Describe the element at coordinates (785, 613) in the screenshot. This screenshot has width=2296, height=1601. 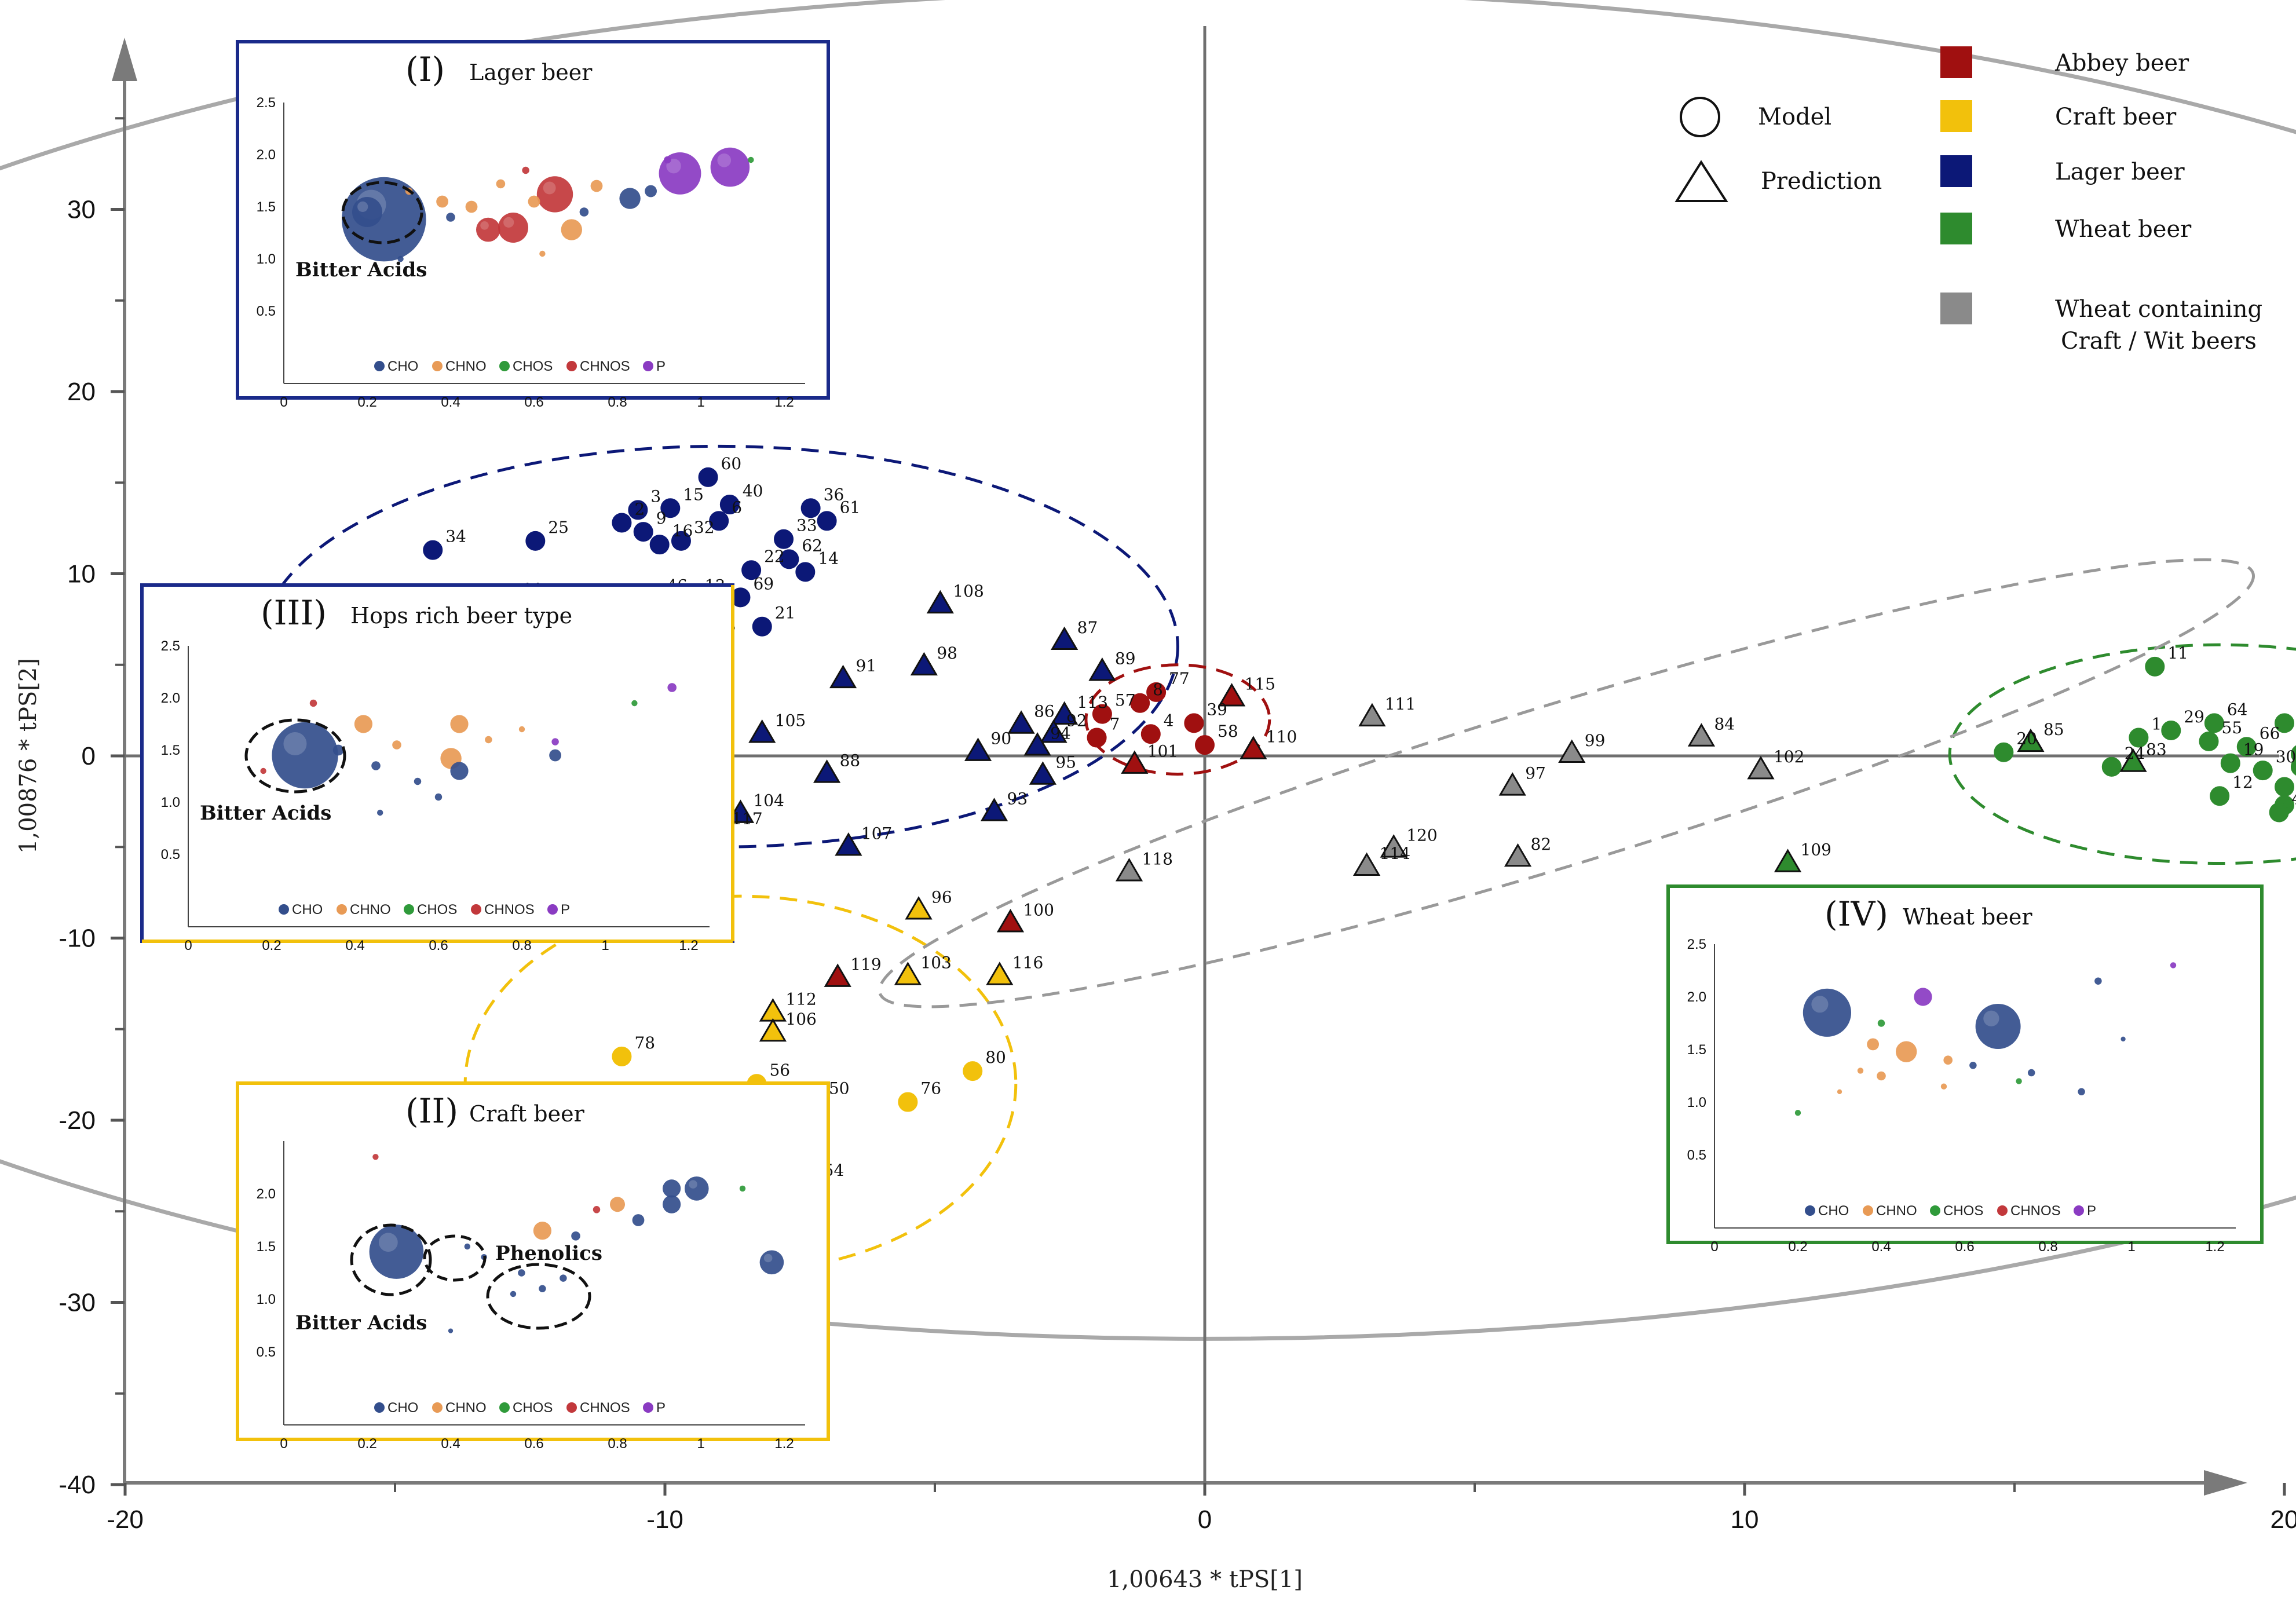
I see `point-label-21: 21` at that location.